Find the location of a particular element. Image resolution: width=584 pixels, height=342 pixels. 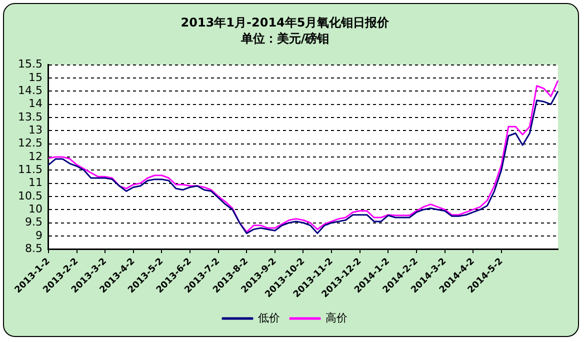

y-tick-label: 15 is located at coordinates (35, 77).